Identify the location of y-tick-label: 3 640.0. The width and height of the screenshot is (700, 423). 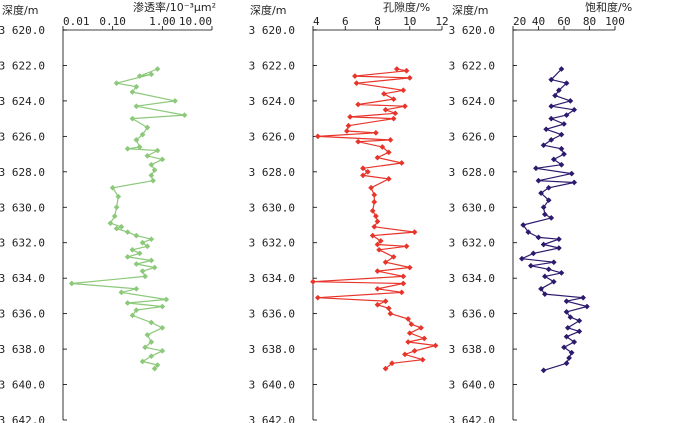
(472, 385).